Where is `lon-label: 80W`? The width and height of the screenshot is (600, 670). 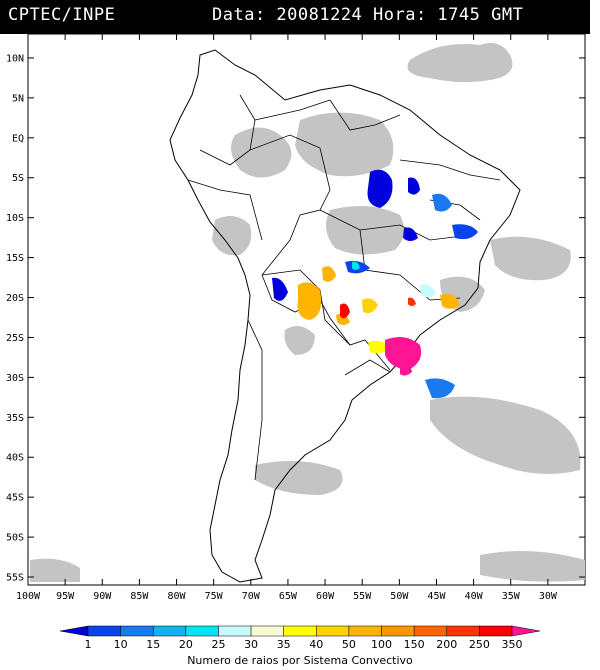 lon-label: 80W is located at coordinates (177, 596).